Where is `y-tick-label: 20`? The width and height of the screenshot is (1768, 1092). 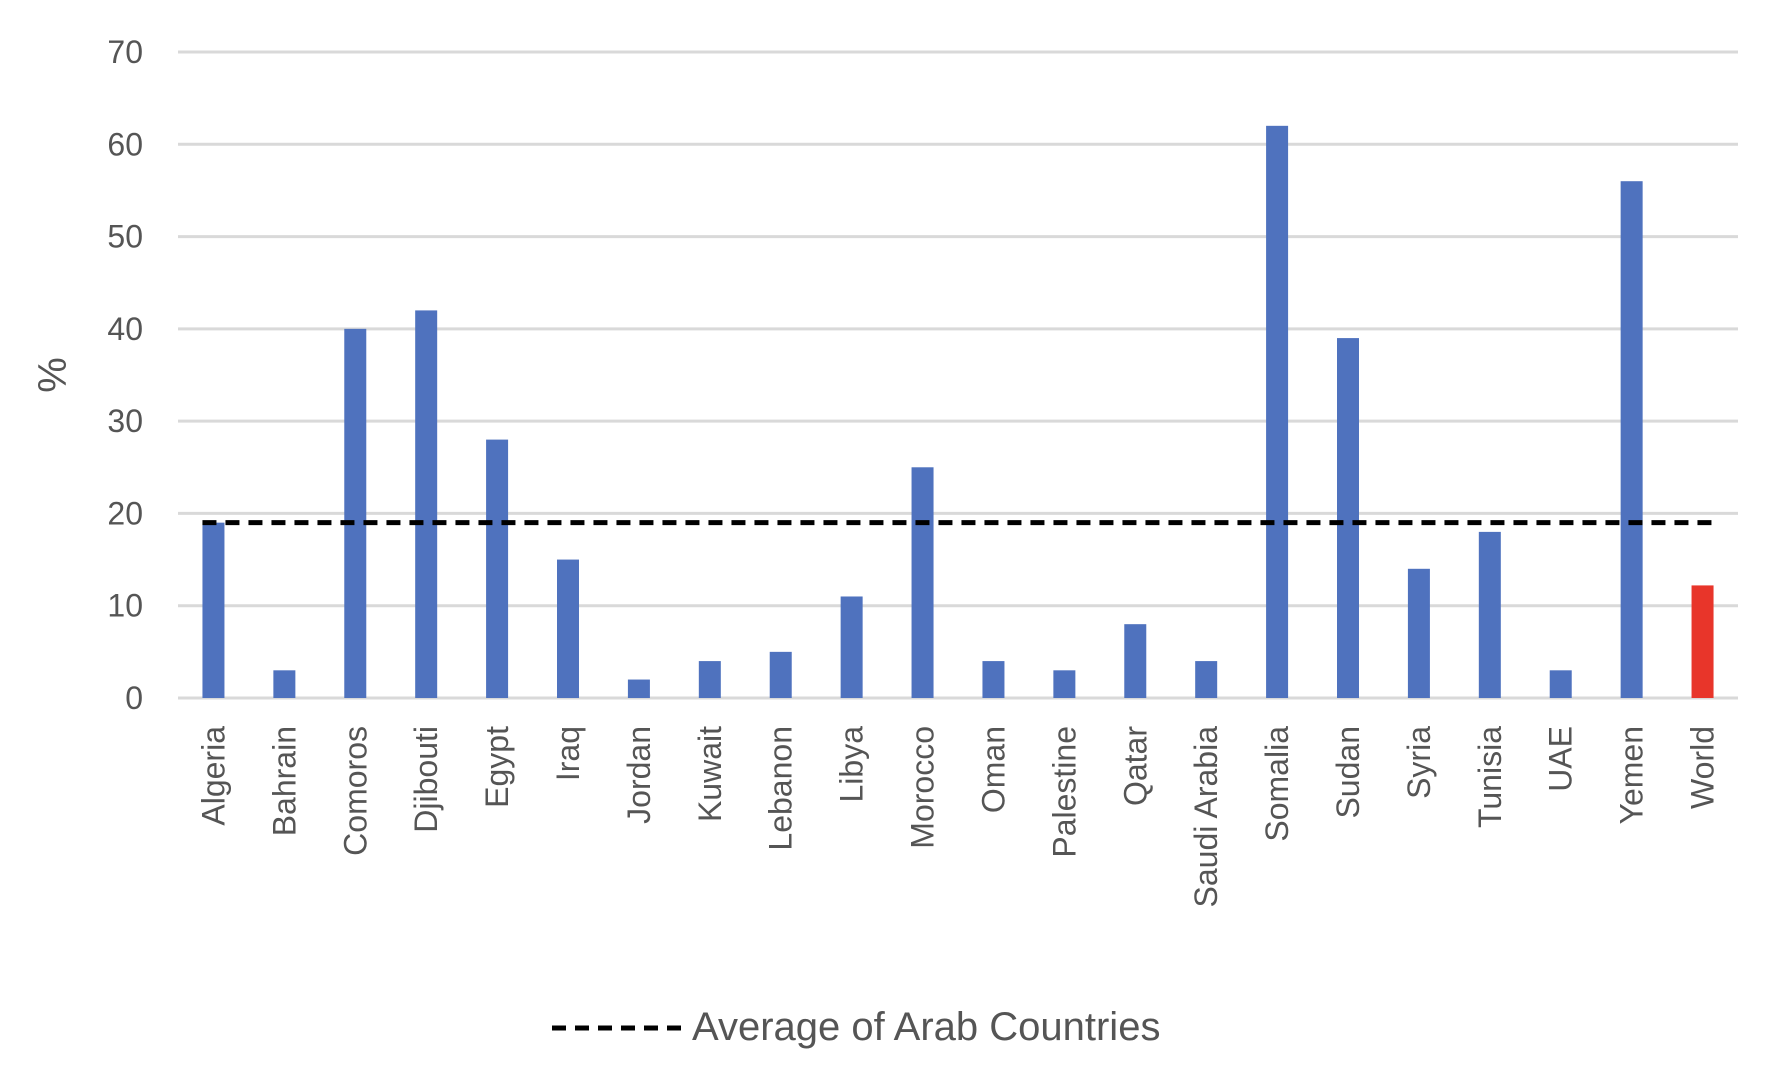
y-tick-label: 20 is located at coordinates (125, 513).